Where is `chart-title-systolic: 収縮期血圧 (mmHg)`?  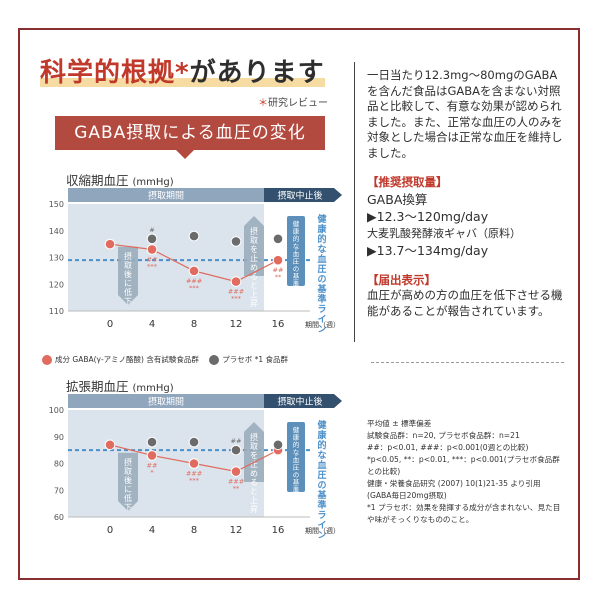 chart-title-systolic: 収縮期血圧 (mmHg) is located at coordinates (120, 180).